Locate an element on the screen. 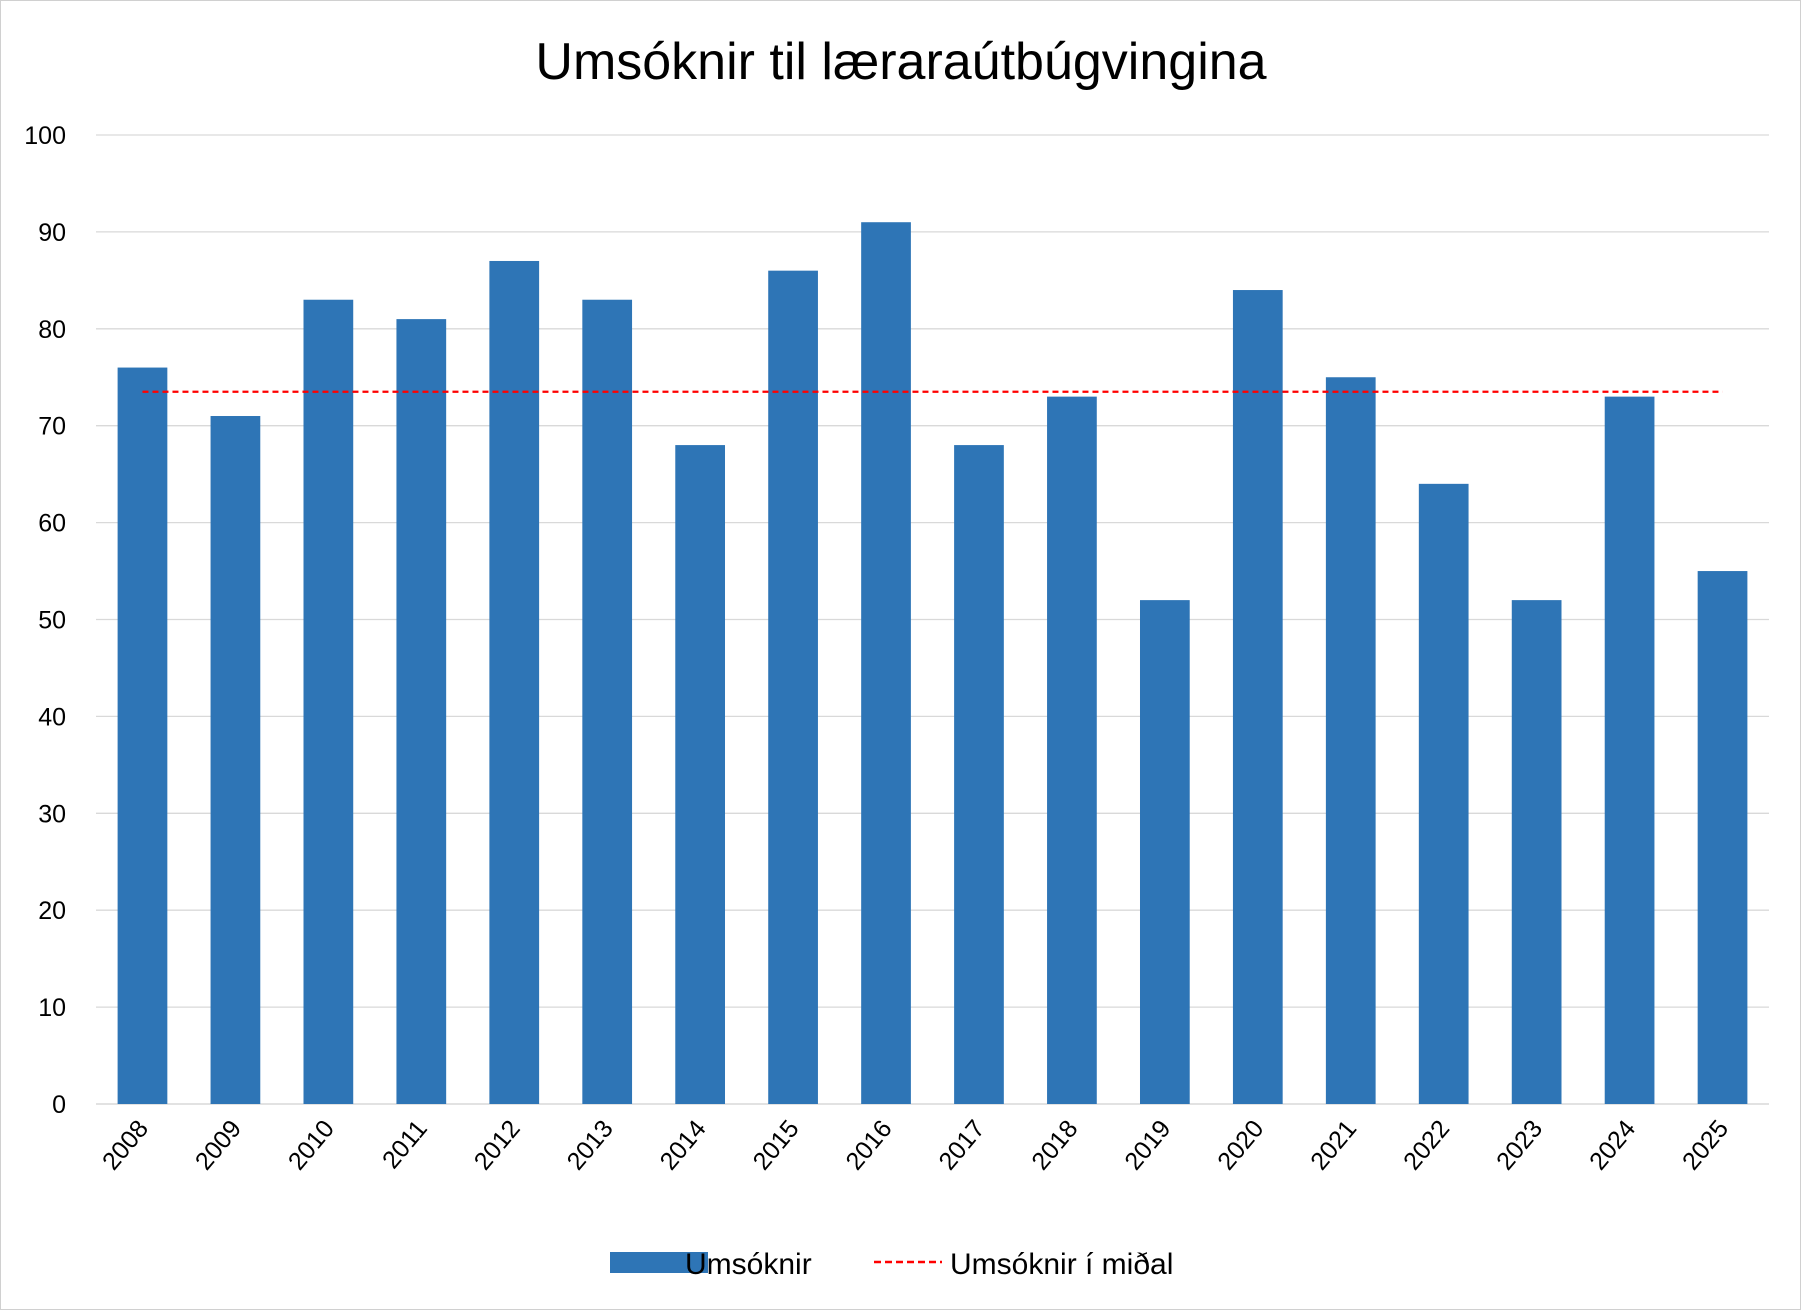 The height and width of the screenshot is (1310, 1801). x-tick-label: 2017 is located at coordinates (961, 1145).